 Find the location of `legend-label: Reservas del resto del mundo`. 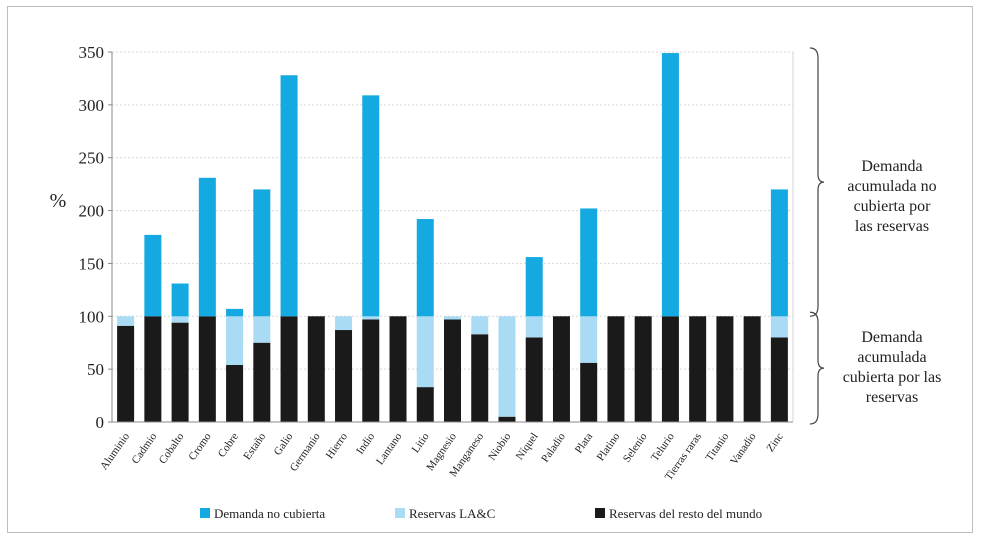

legend-label: Reservas del resto del mundo is located at coordinates (685, 513).